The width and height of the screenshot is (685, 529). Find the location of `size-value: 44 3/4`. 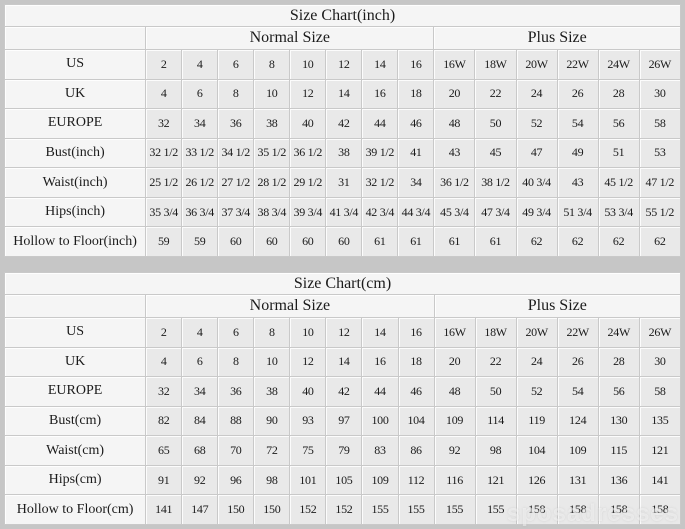

size-value: 44 3/4 is located at coordinates (416, 212).